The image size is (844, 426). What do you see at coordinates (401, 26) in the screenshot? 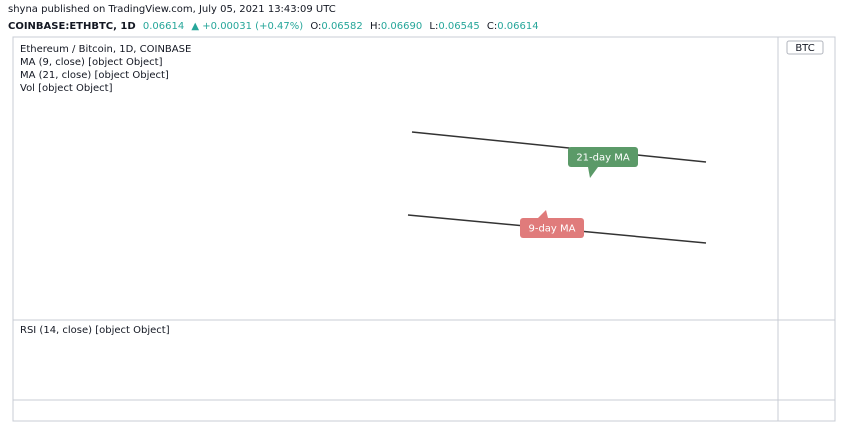
I see `ohlc-value: 0.06690` at bounding box center [401, 26].